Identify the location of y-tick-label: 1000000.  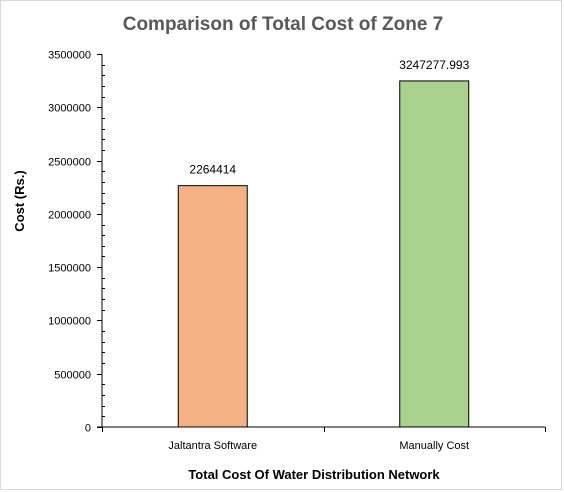
(69, 322).